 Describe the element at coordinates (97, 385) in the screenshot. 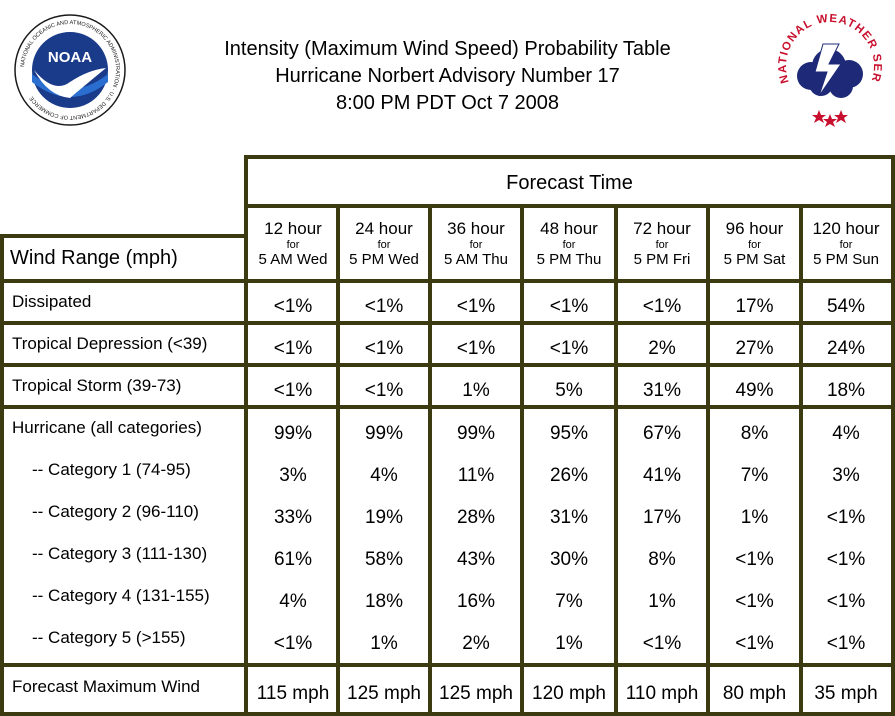

I see `row-label: Tropical Storm (39-73)` at that location.